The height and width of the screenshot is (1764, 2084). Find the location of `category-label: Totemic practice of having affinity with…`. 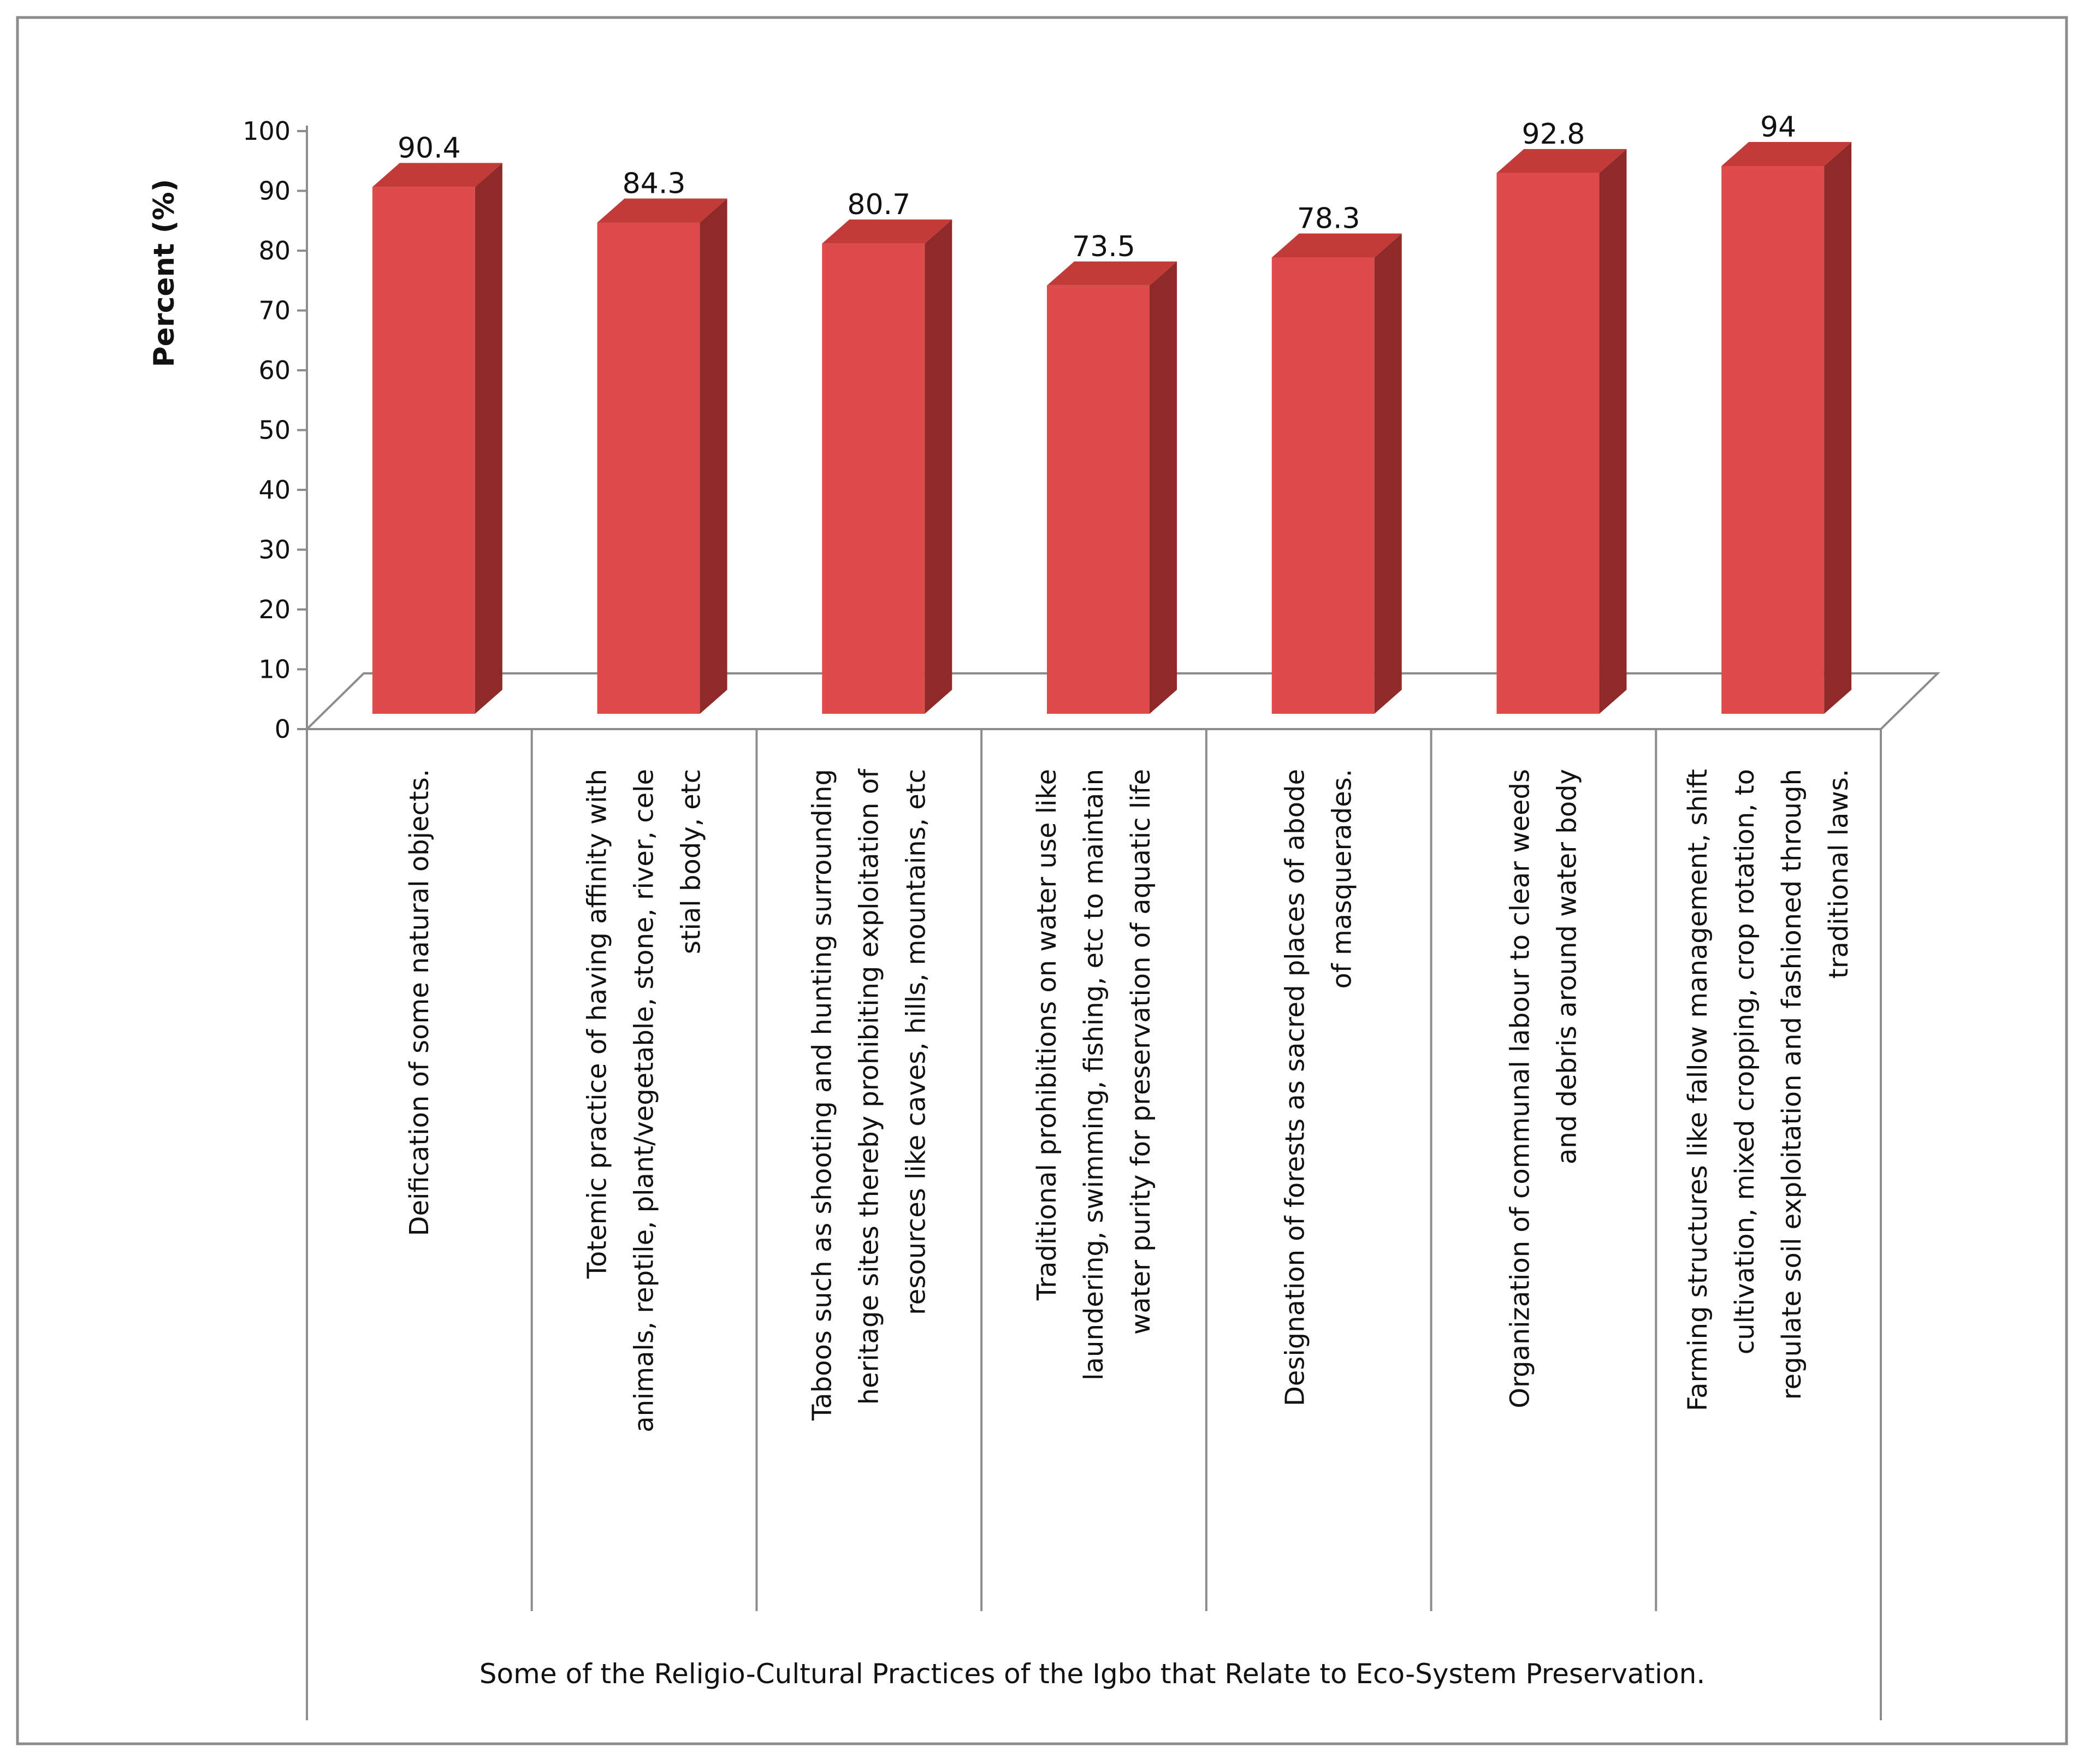

category-label: Totemic practice of having affinity with… is located at coordinates (644, 1100).